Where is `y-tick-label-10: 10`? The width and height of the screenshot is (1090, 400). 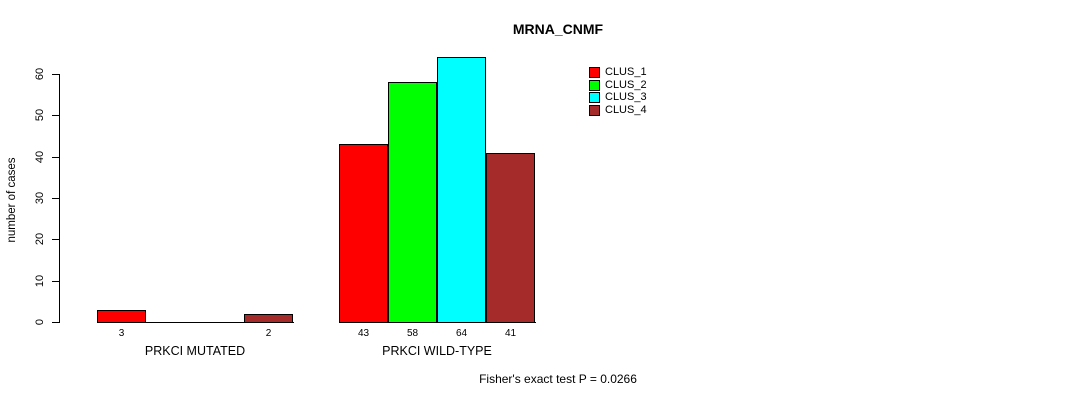
y-tick-label-10: 10 is located at coordinates (40, 280).